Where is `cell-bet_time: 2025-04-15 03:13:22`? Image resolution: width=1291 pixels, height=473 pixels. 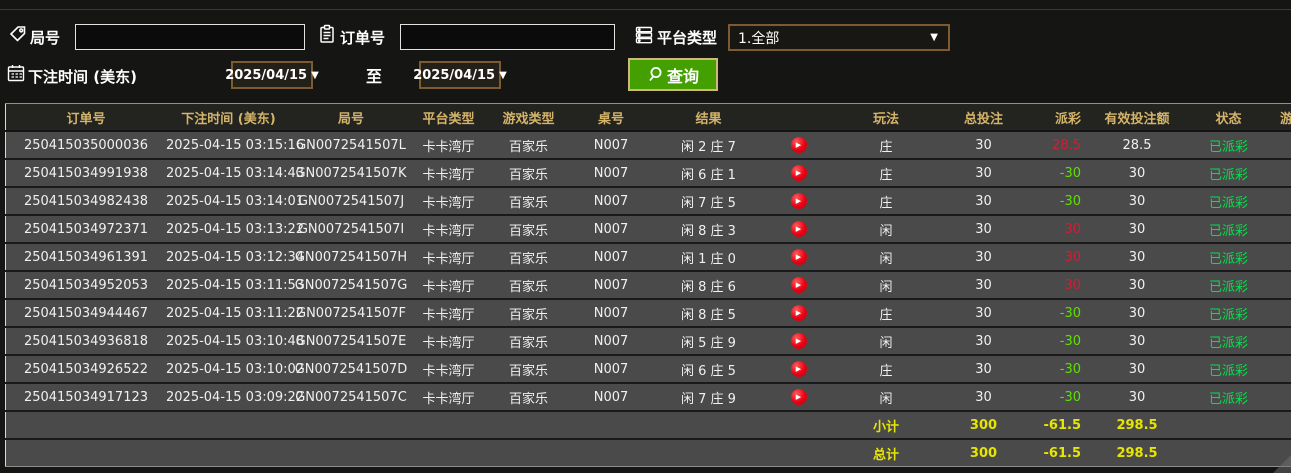
cell-bet_time: 2025-04-15 03:13:22 is located at coordinates (235, 229).